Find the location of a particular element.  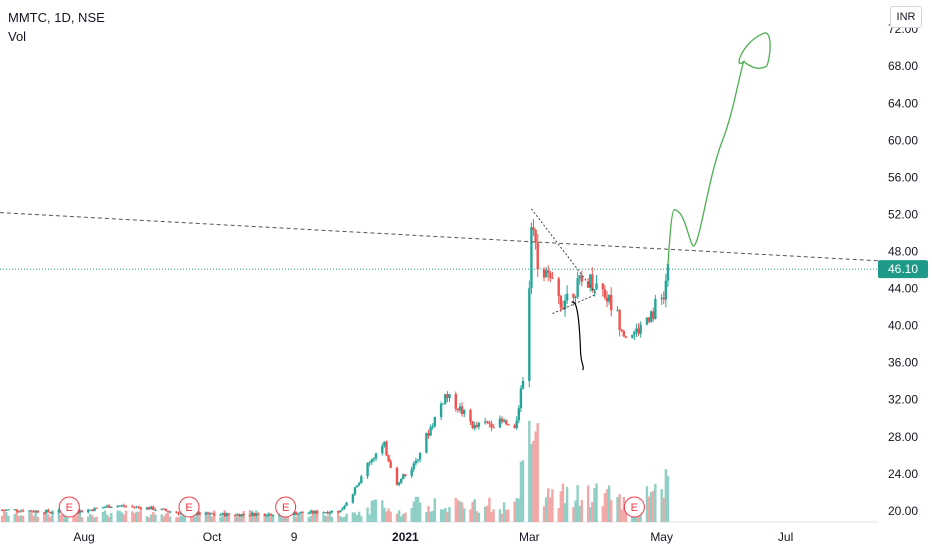

green-projection-drawing is located at coordinates (719, 149).